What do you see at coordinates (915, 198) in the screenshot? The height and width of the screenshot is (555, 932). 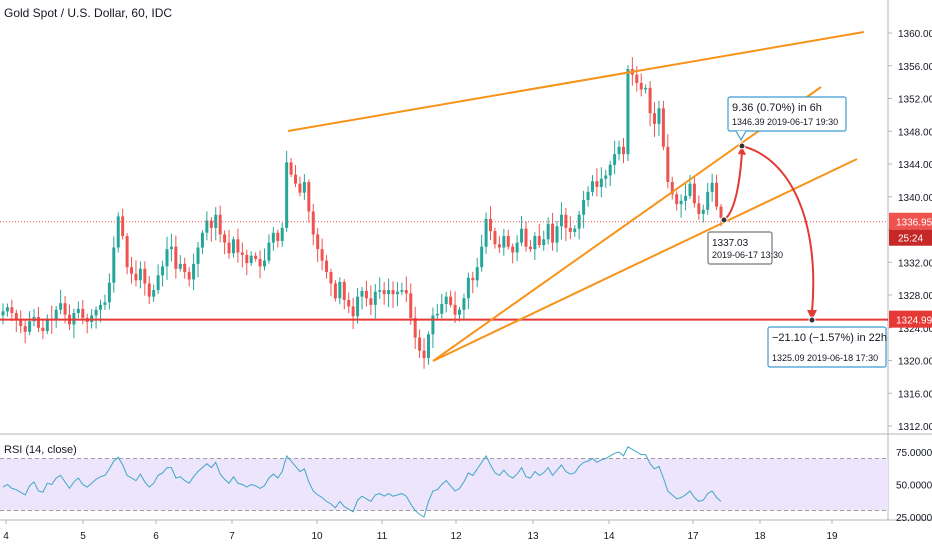 I see `price-tick-label: 1340.00` at bounding box center [915, 198].